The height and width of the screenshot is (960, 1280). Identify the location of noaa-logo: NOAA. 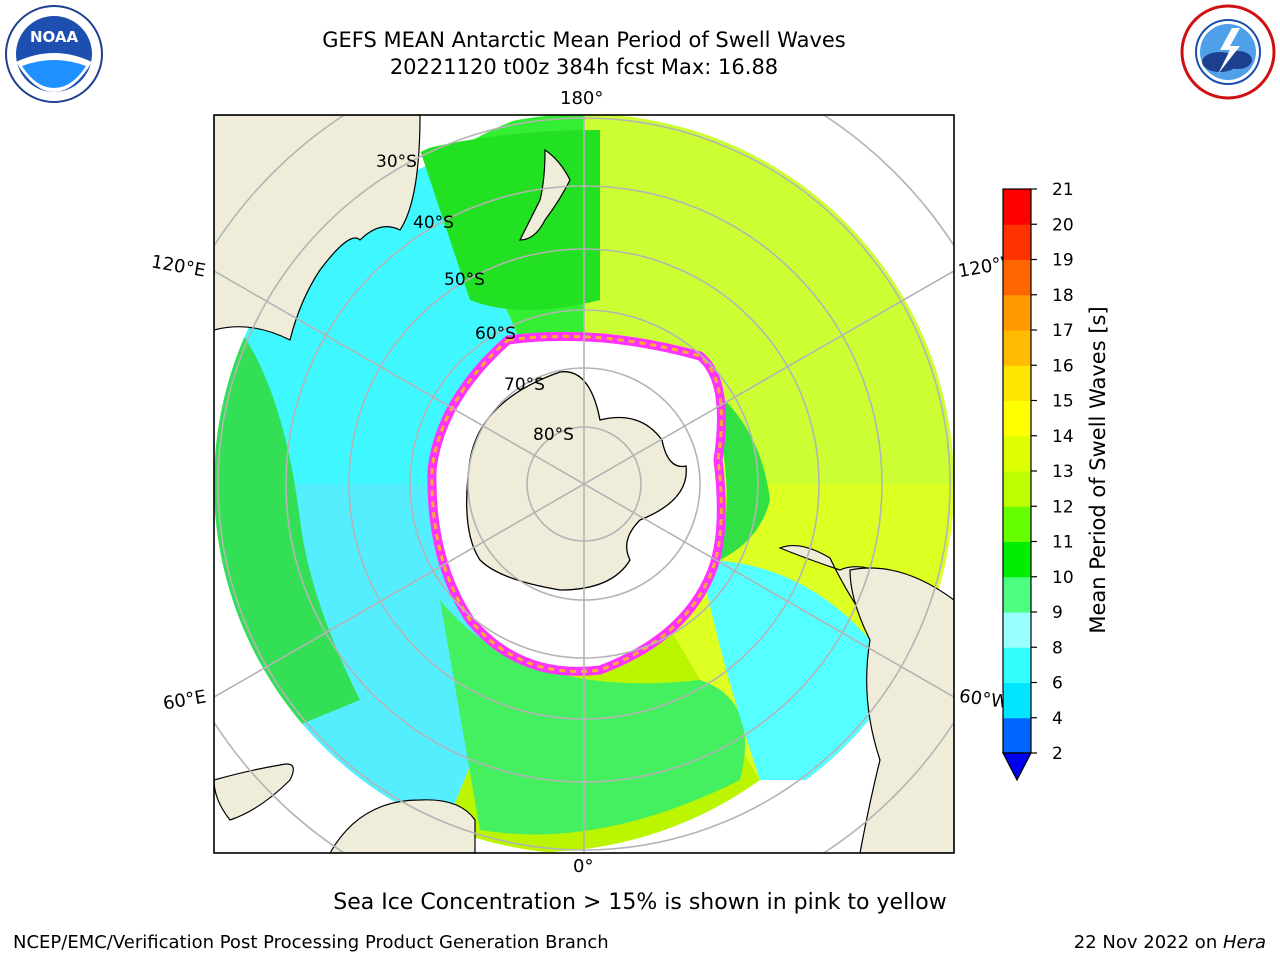
(54, 56).